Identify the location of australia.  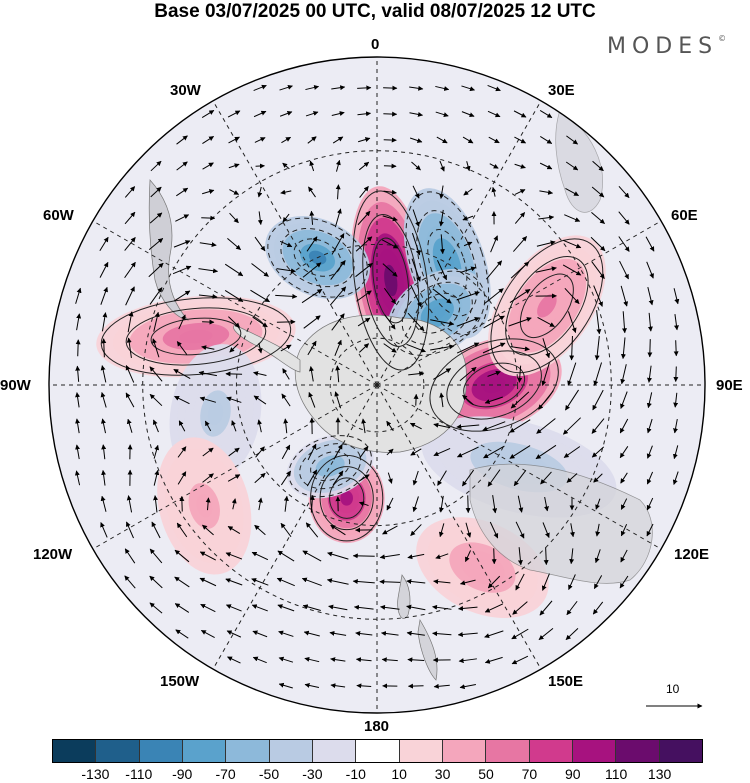
(561, 523).